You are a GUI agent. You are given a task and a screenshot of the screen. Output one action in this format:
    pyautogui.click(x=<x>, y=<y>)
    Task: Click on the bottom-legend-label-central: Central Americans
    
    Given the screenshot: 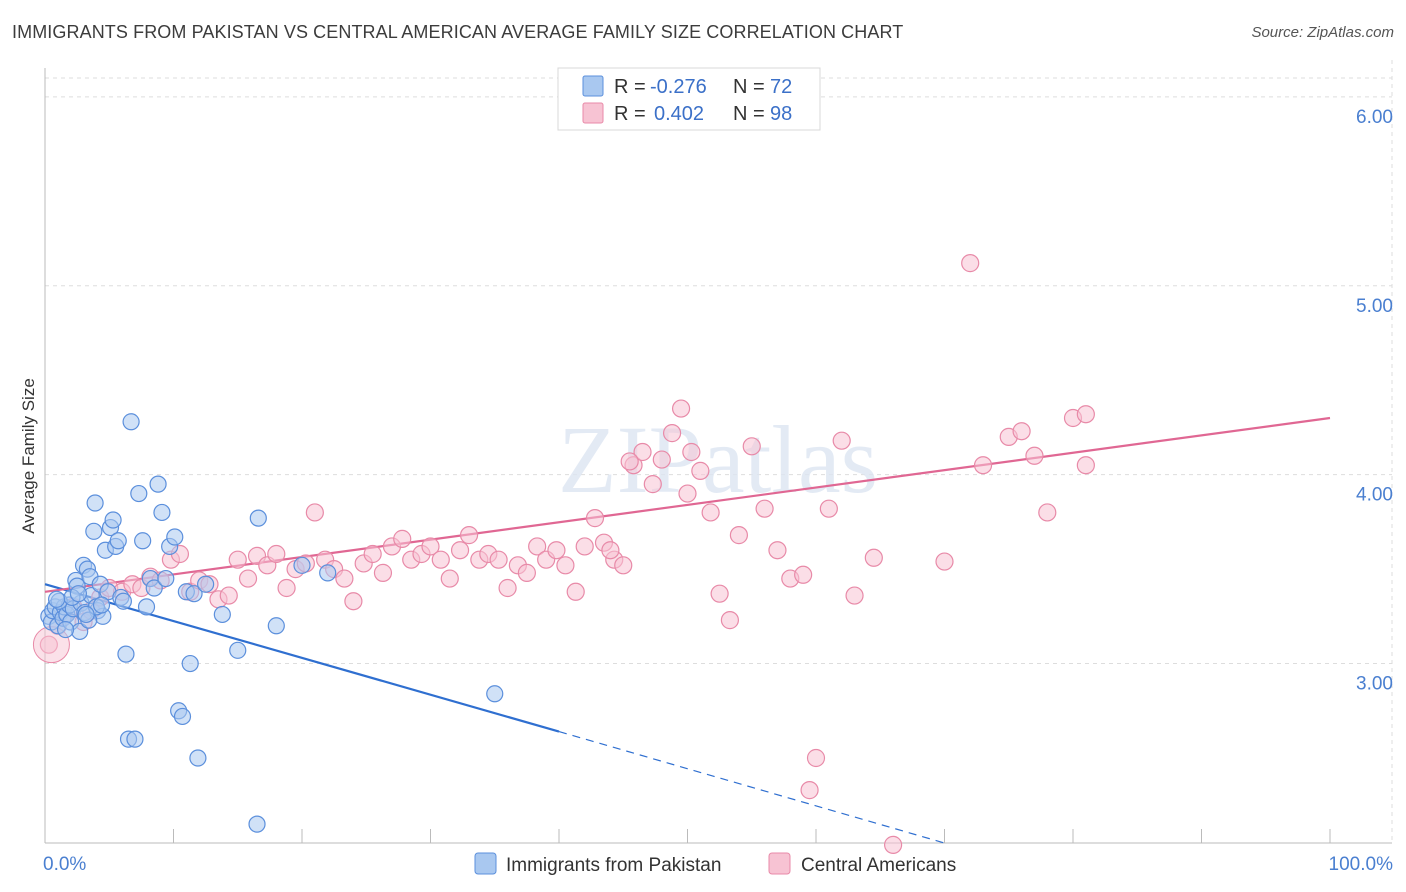 What is the action you would take?
    pyautogui.click(x=878, y=865)
    